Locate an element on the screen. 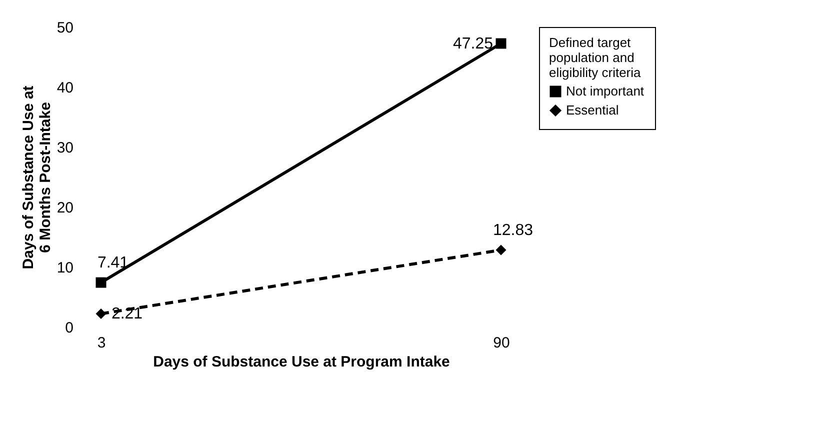 The height and width of the screenshot is (443, 829). x-tick-label: 3 is located at coordinates (101, 343).